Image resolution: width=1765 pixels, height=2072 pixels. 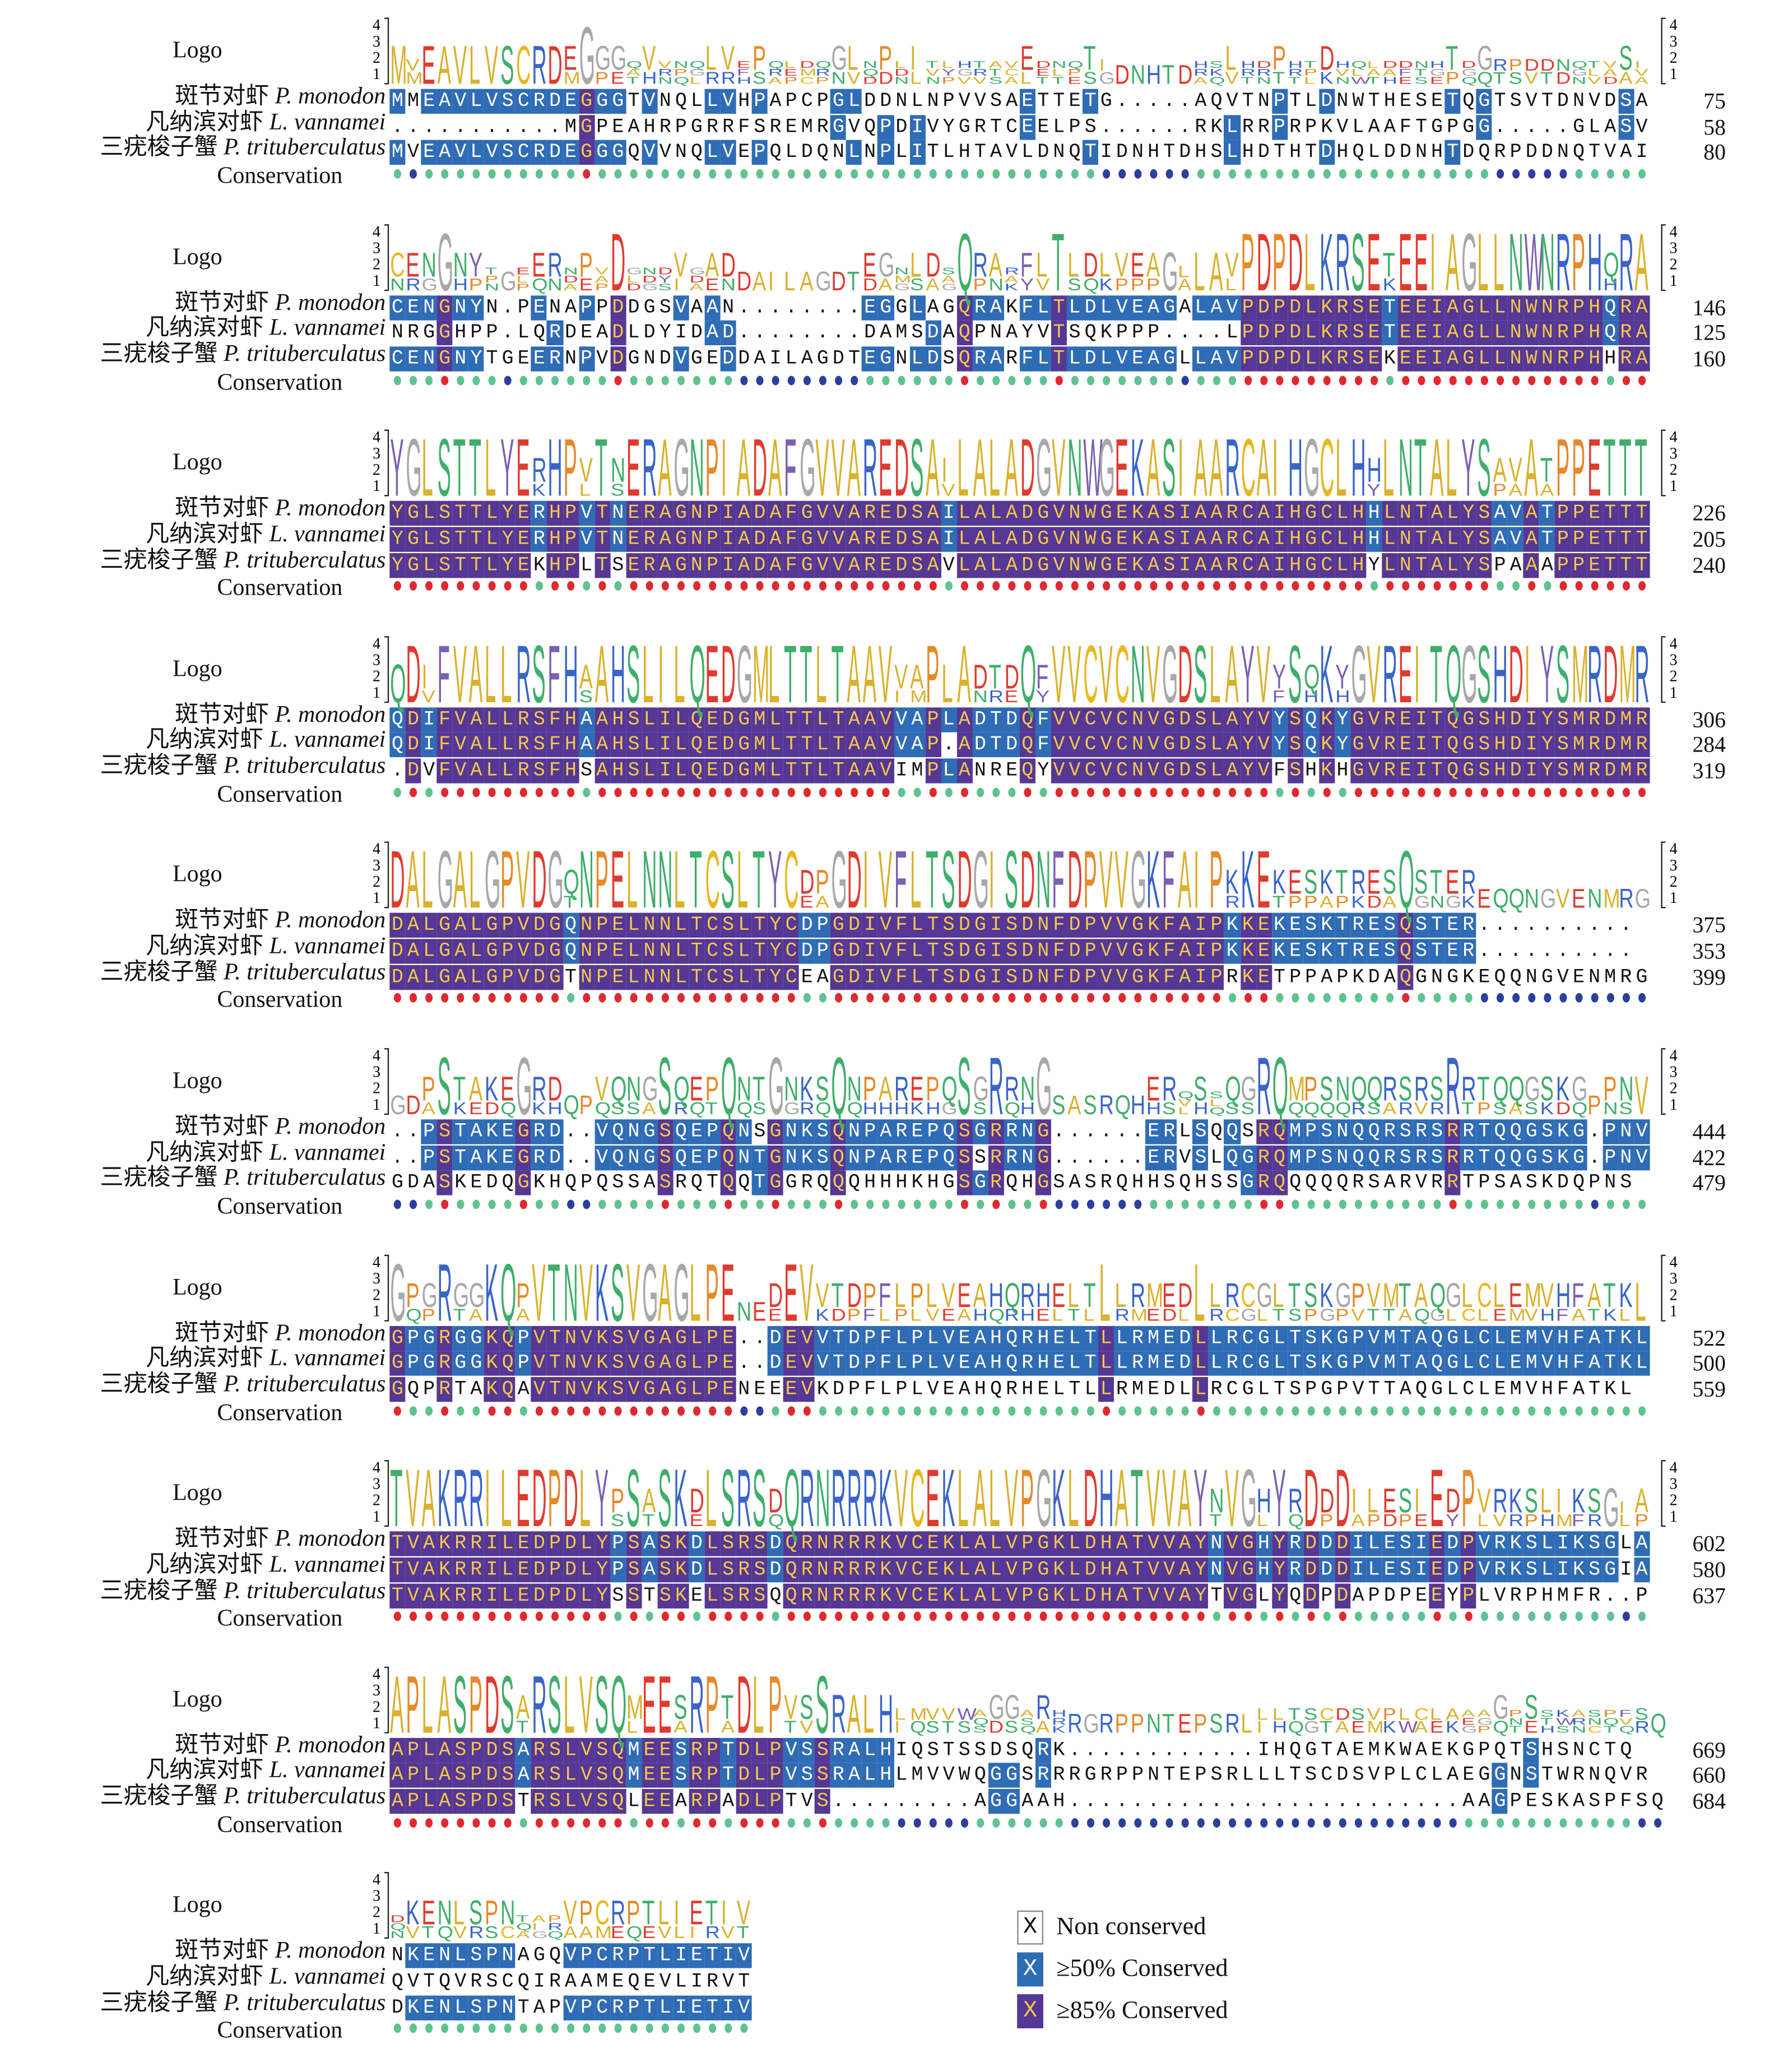 What do you see at coordinates (265, 1770) in the screenshot?
I see `species-label: 凡纳滨对虾 L. vannamei` at bounding box center [265, 1770].